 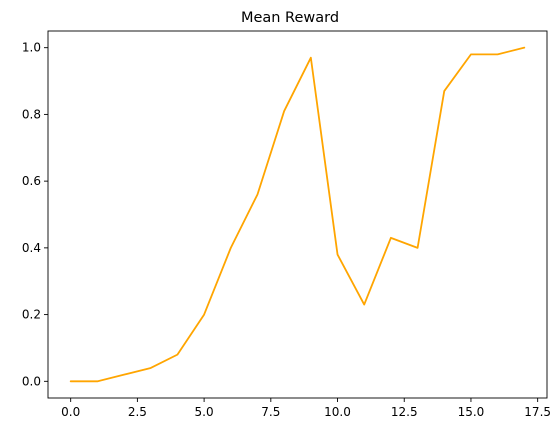 What do you see at coordinates (471, 412) in the screenshot?
I see `x-tick-label: 15.0` at bounding box center [471, 412].